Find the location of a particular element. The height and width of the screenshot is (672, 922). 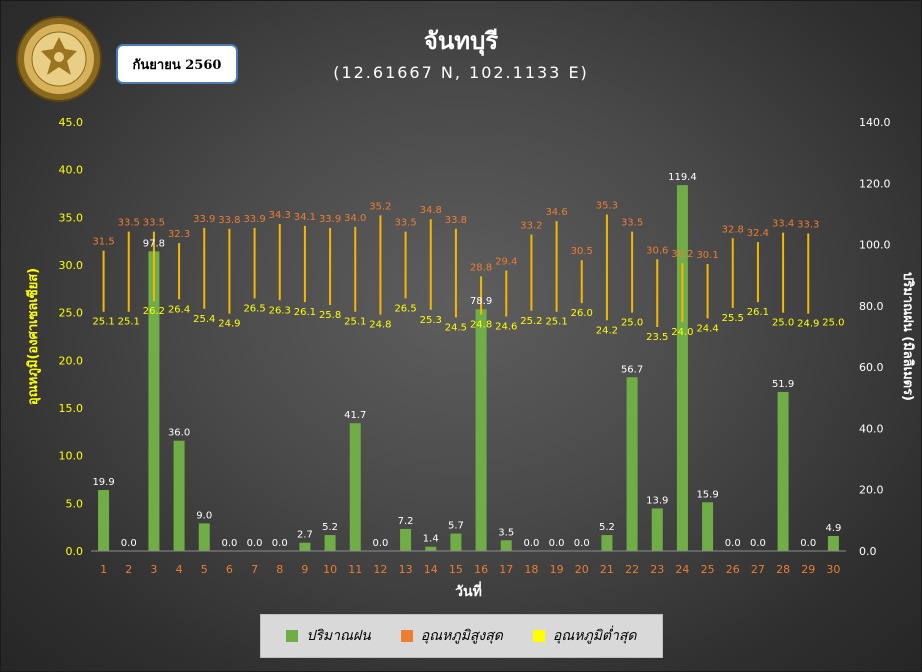

x-tick-label: 5 is located at coordinates (204, 569).